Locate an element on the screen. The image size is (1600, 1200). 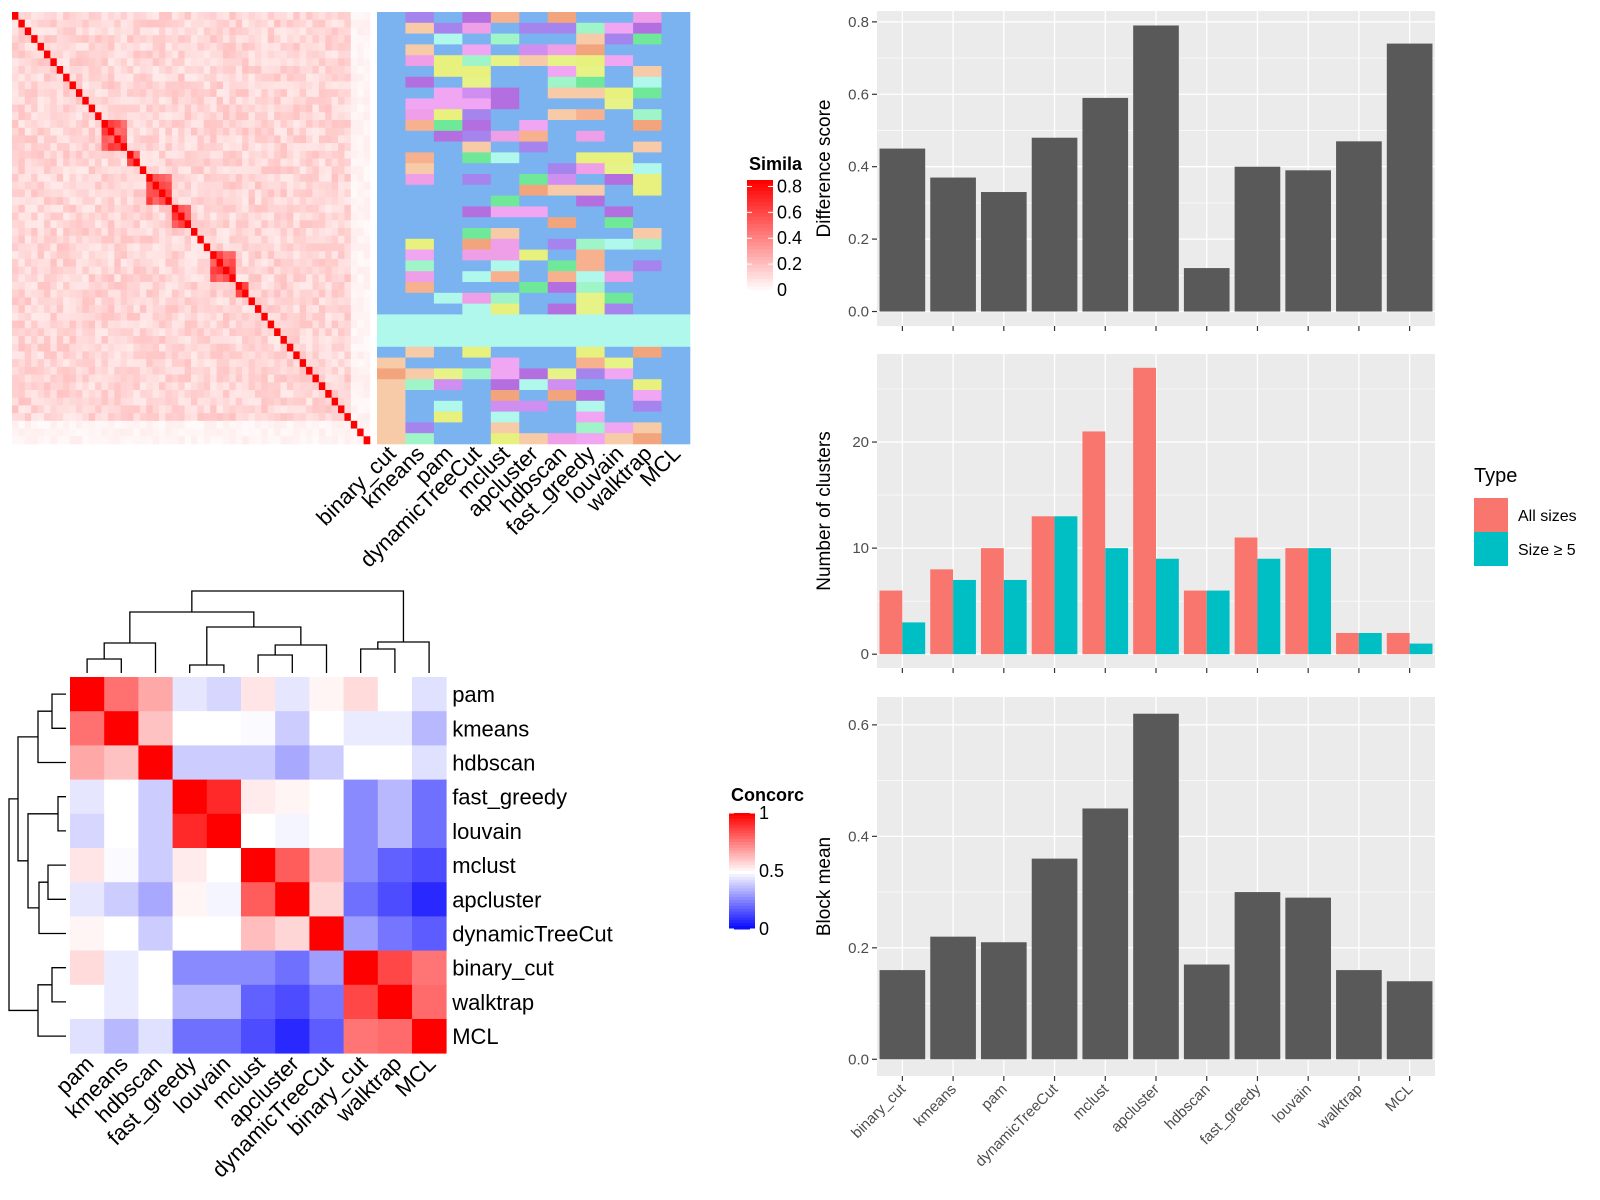
concordance-legend-gradient is located at coordinates (742, 904).